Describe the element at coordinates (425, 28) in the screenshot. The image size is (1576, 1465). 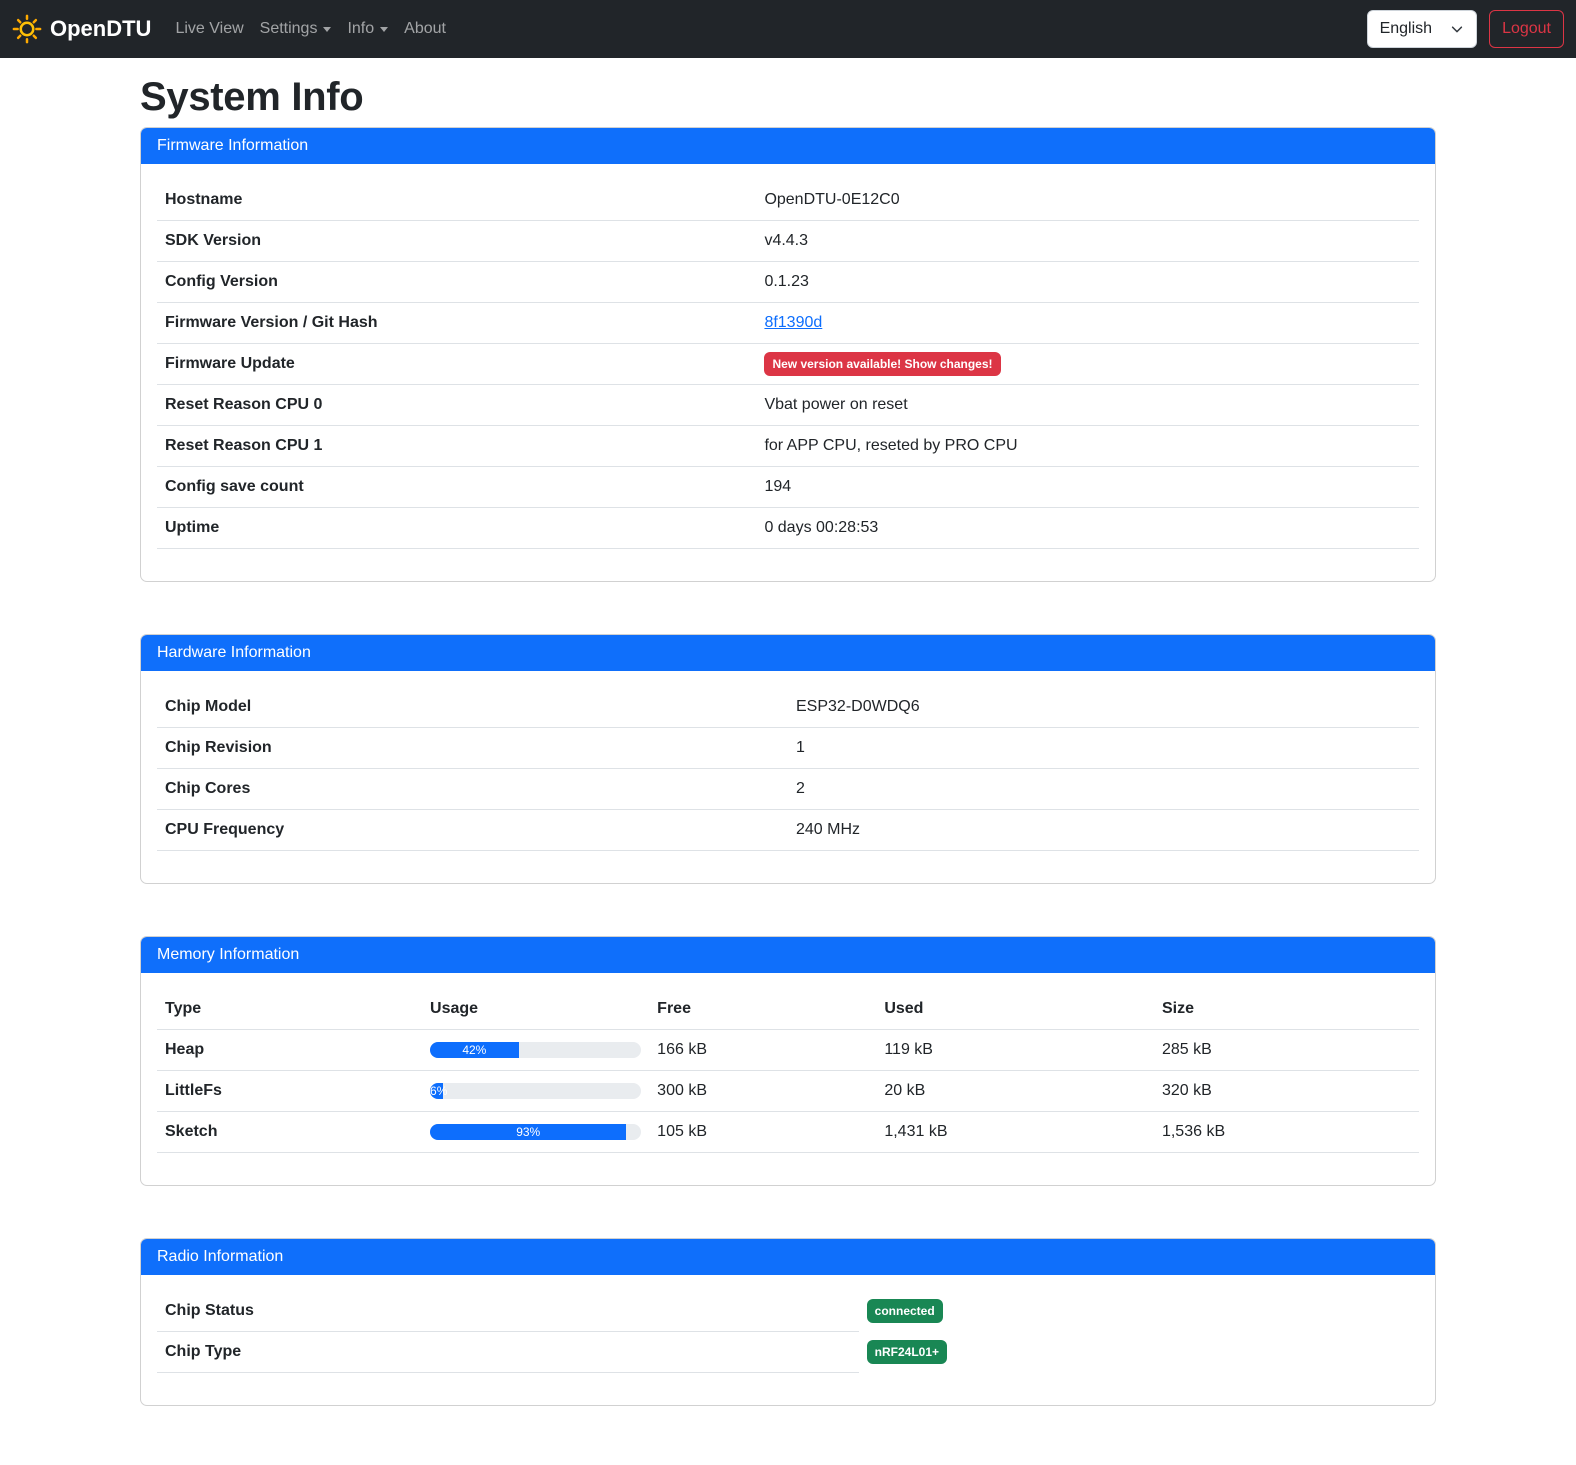
I see `nav-item-about: About` at that location.